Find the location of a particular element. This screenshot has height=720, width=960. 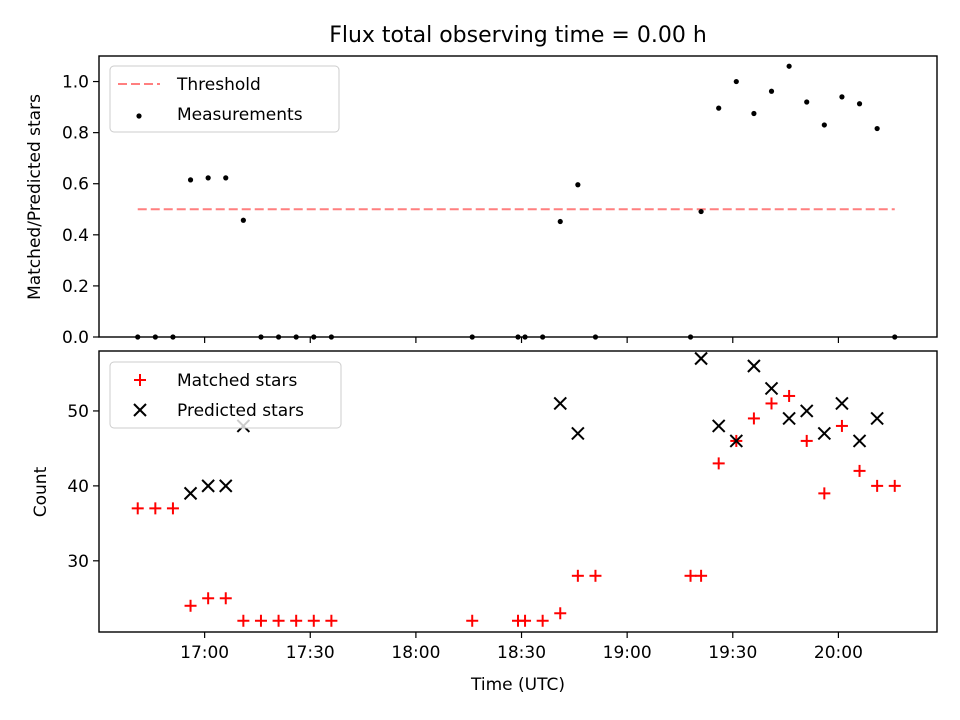

x-tick-label: 18:30 is located at coordinates (521, 653).